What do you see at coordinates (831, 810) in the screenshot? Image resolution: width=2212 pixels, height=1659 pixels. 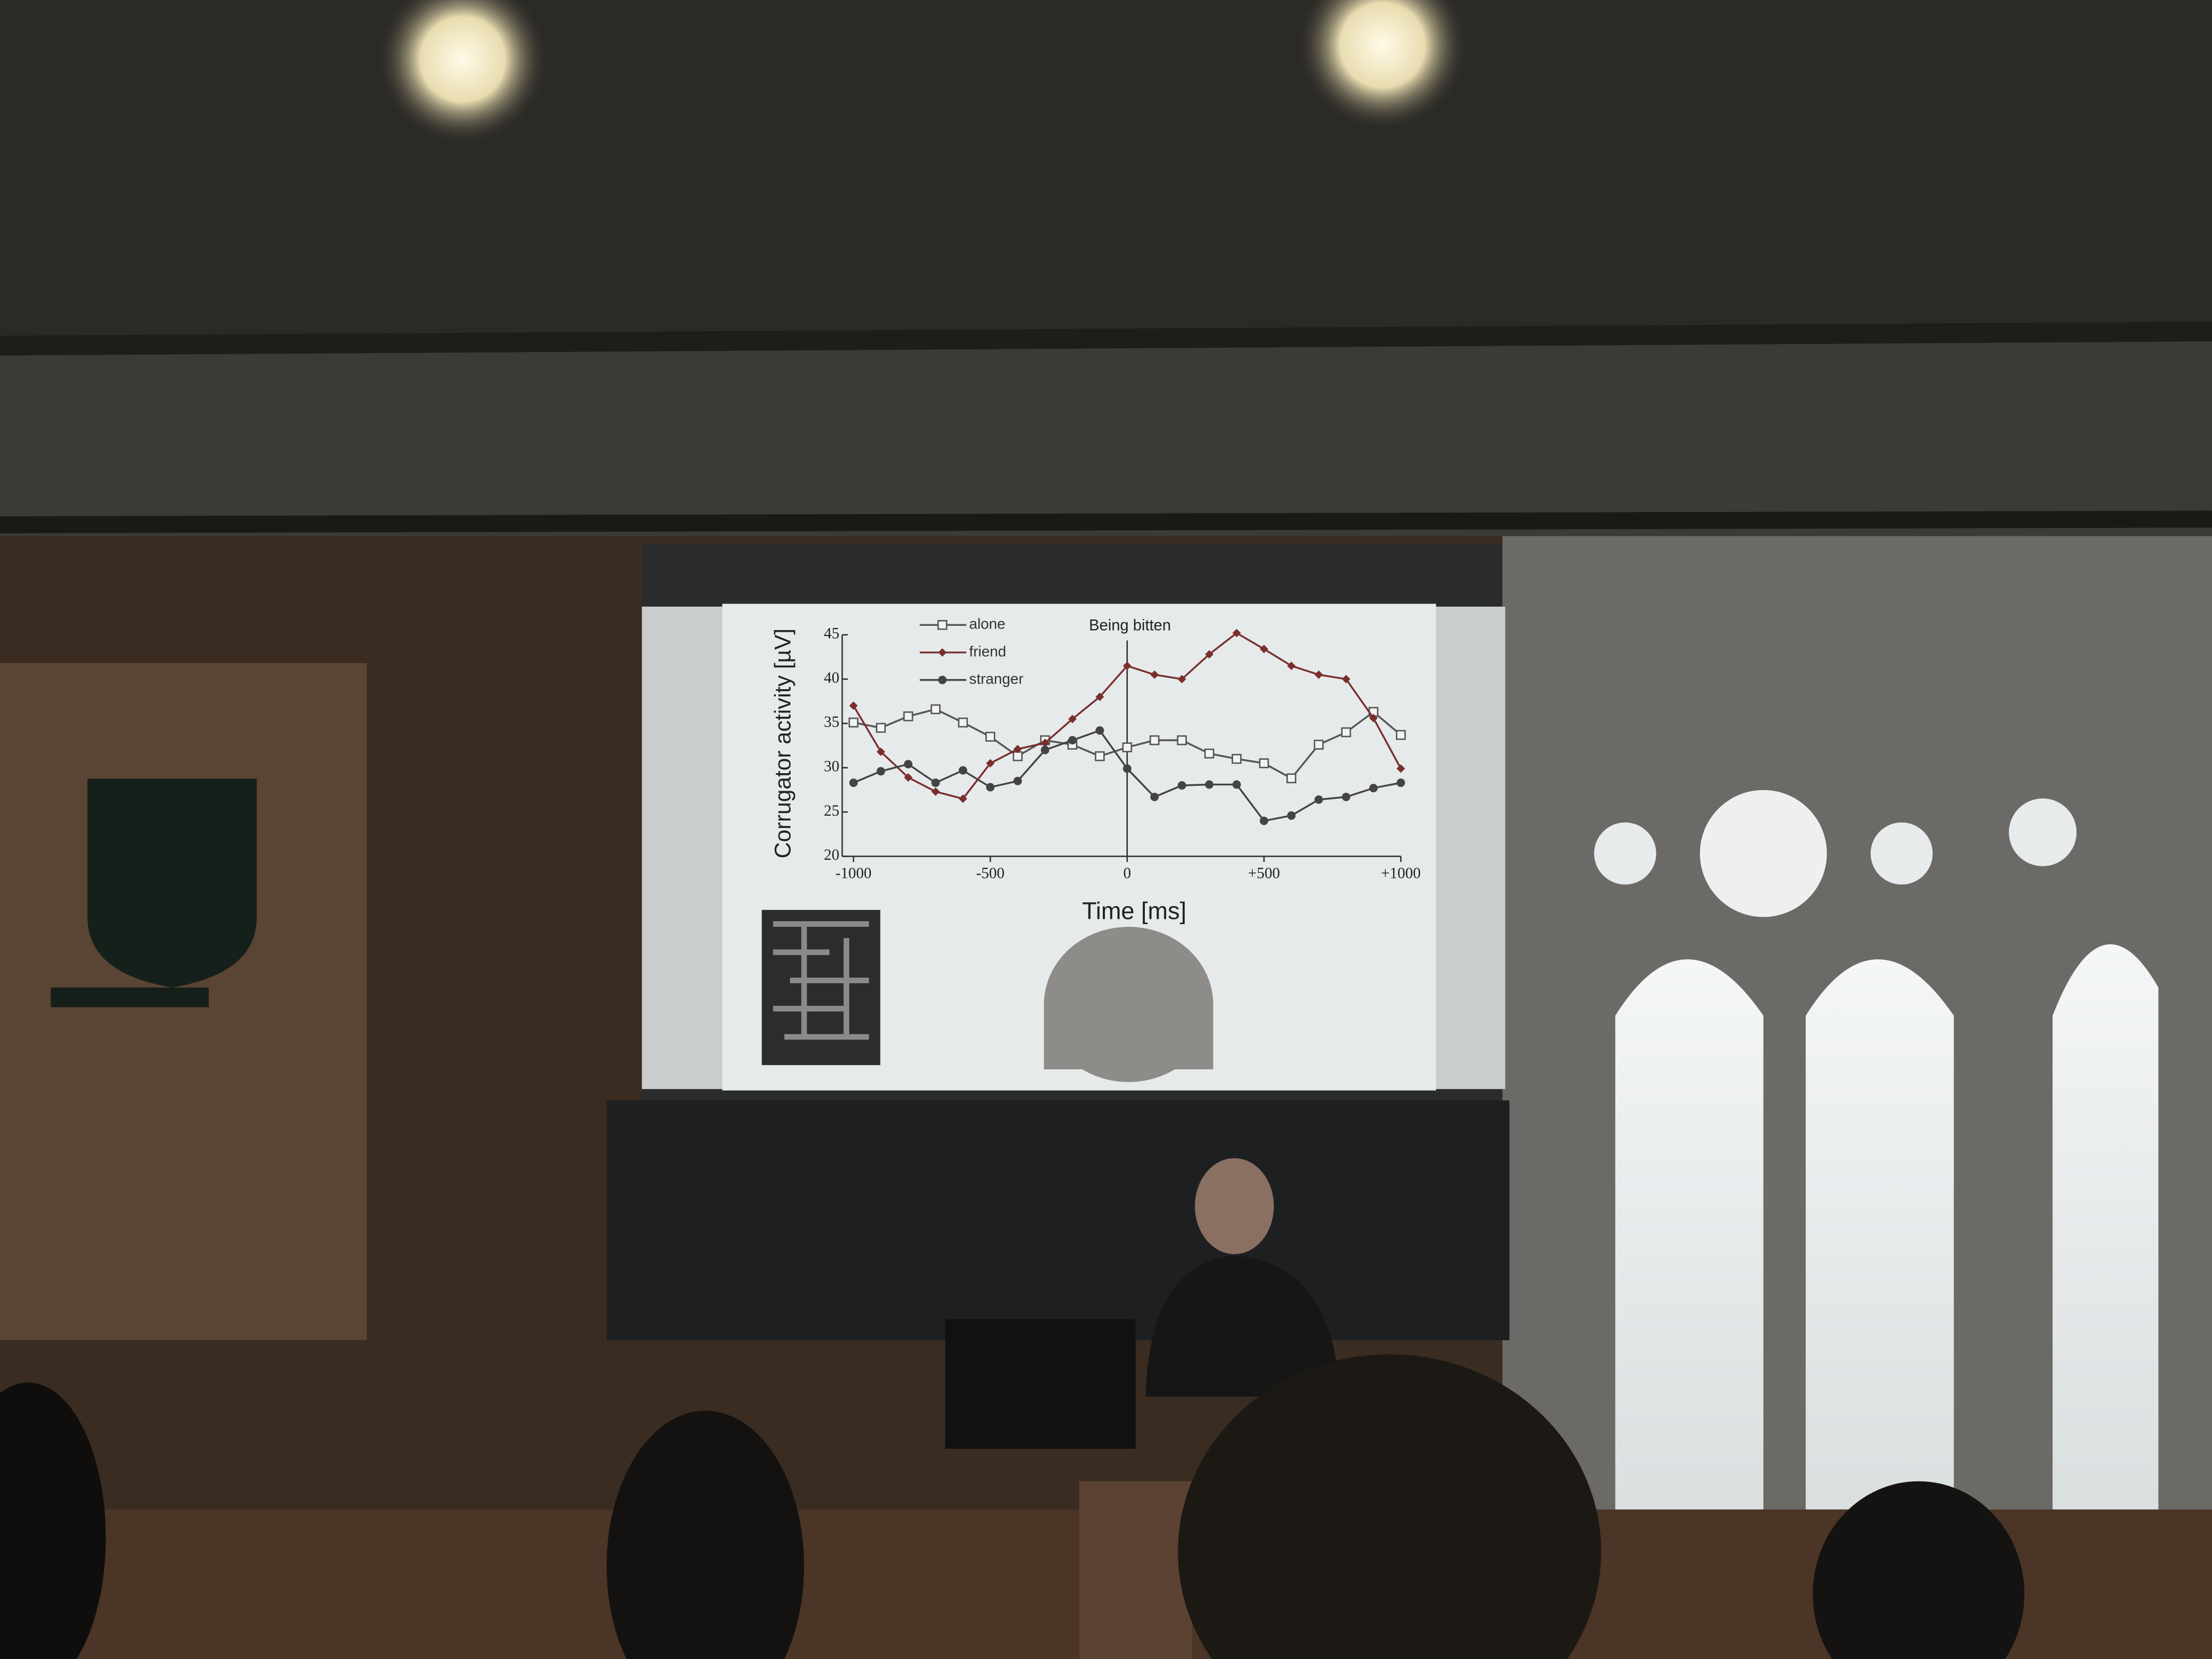 I see `y-tick-label: 25` at bounding box center [831, 810].